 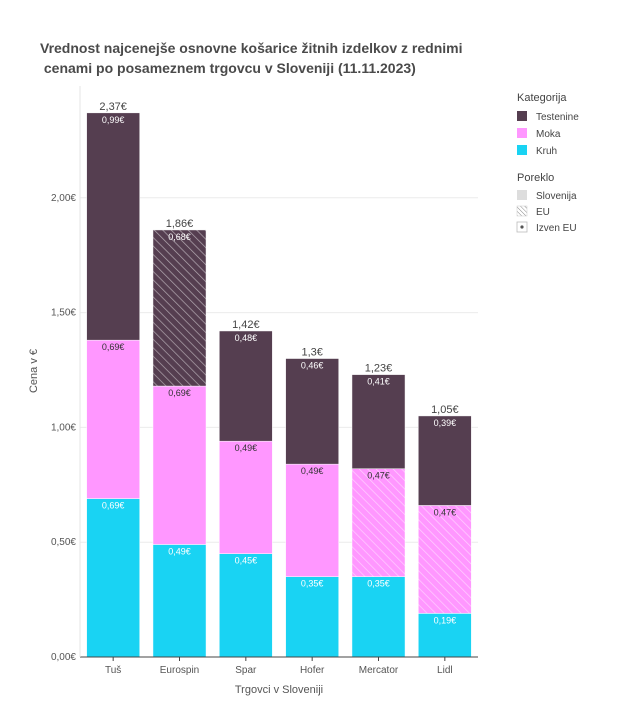 What do you see at coordinates (63, 198) in the screenshot?
I see `y-tick-label: 2,00€` at bounding box center [63, 198].